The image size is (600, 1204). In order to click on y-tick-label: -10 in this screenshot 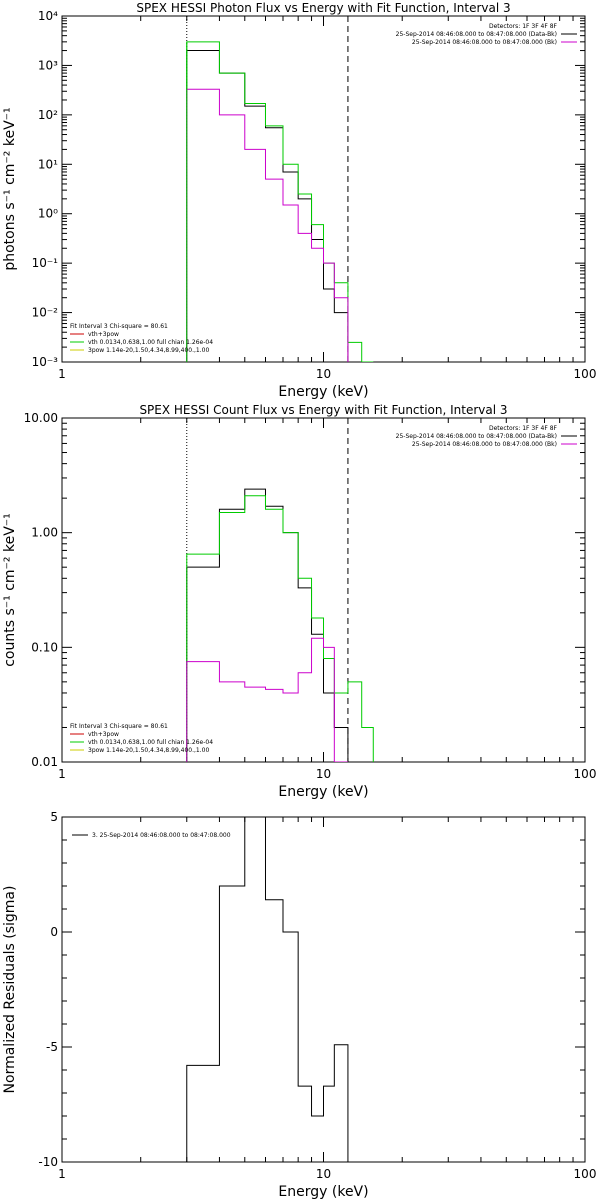, I will do `click(48, 1162)`.